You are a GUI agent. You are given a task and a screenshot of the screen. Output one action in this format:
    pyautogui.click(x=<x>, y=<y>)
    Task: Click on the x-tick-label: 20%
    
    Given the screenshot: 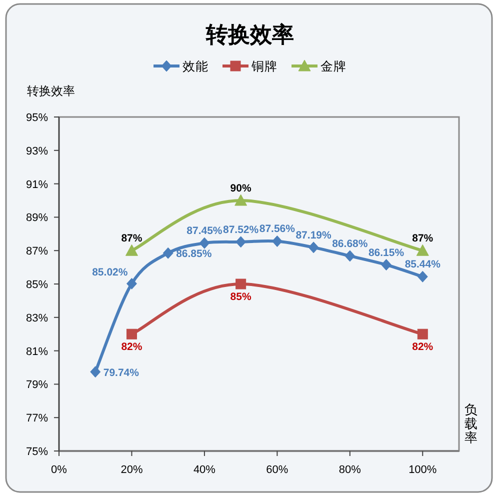 What is the action you would take?
    pyautogui.click(x=131, y=470)
    